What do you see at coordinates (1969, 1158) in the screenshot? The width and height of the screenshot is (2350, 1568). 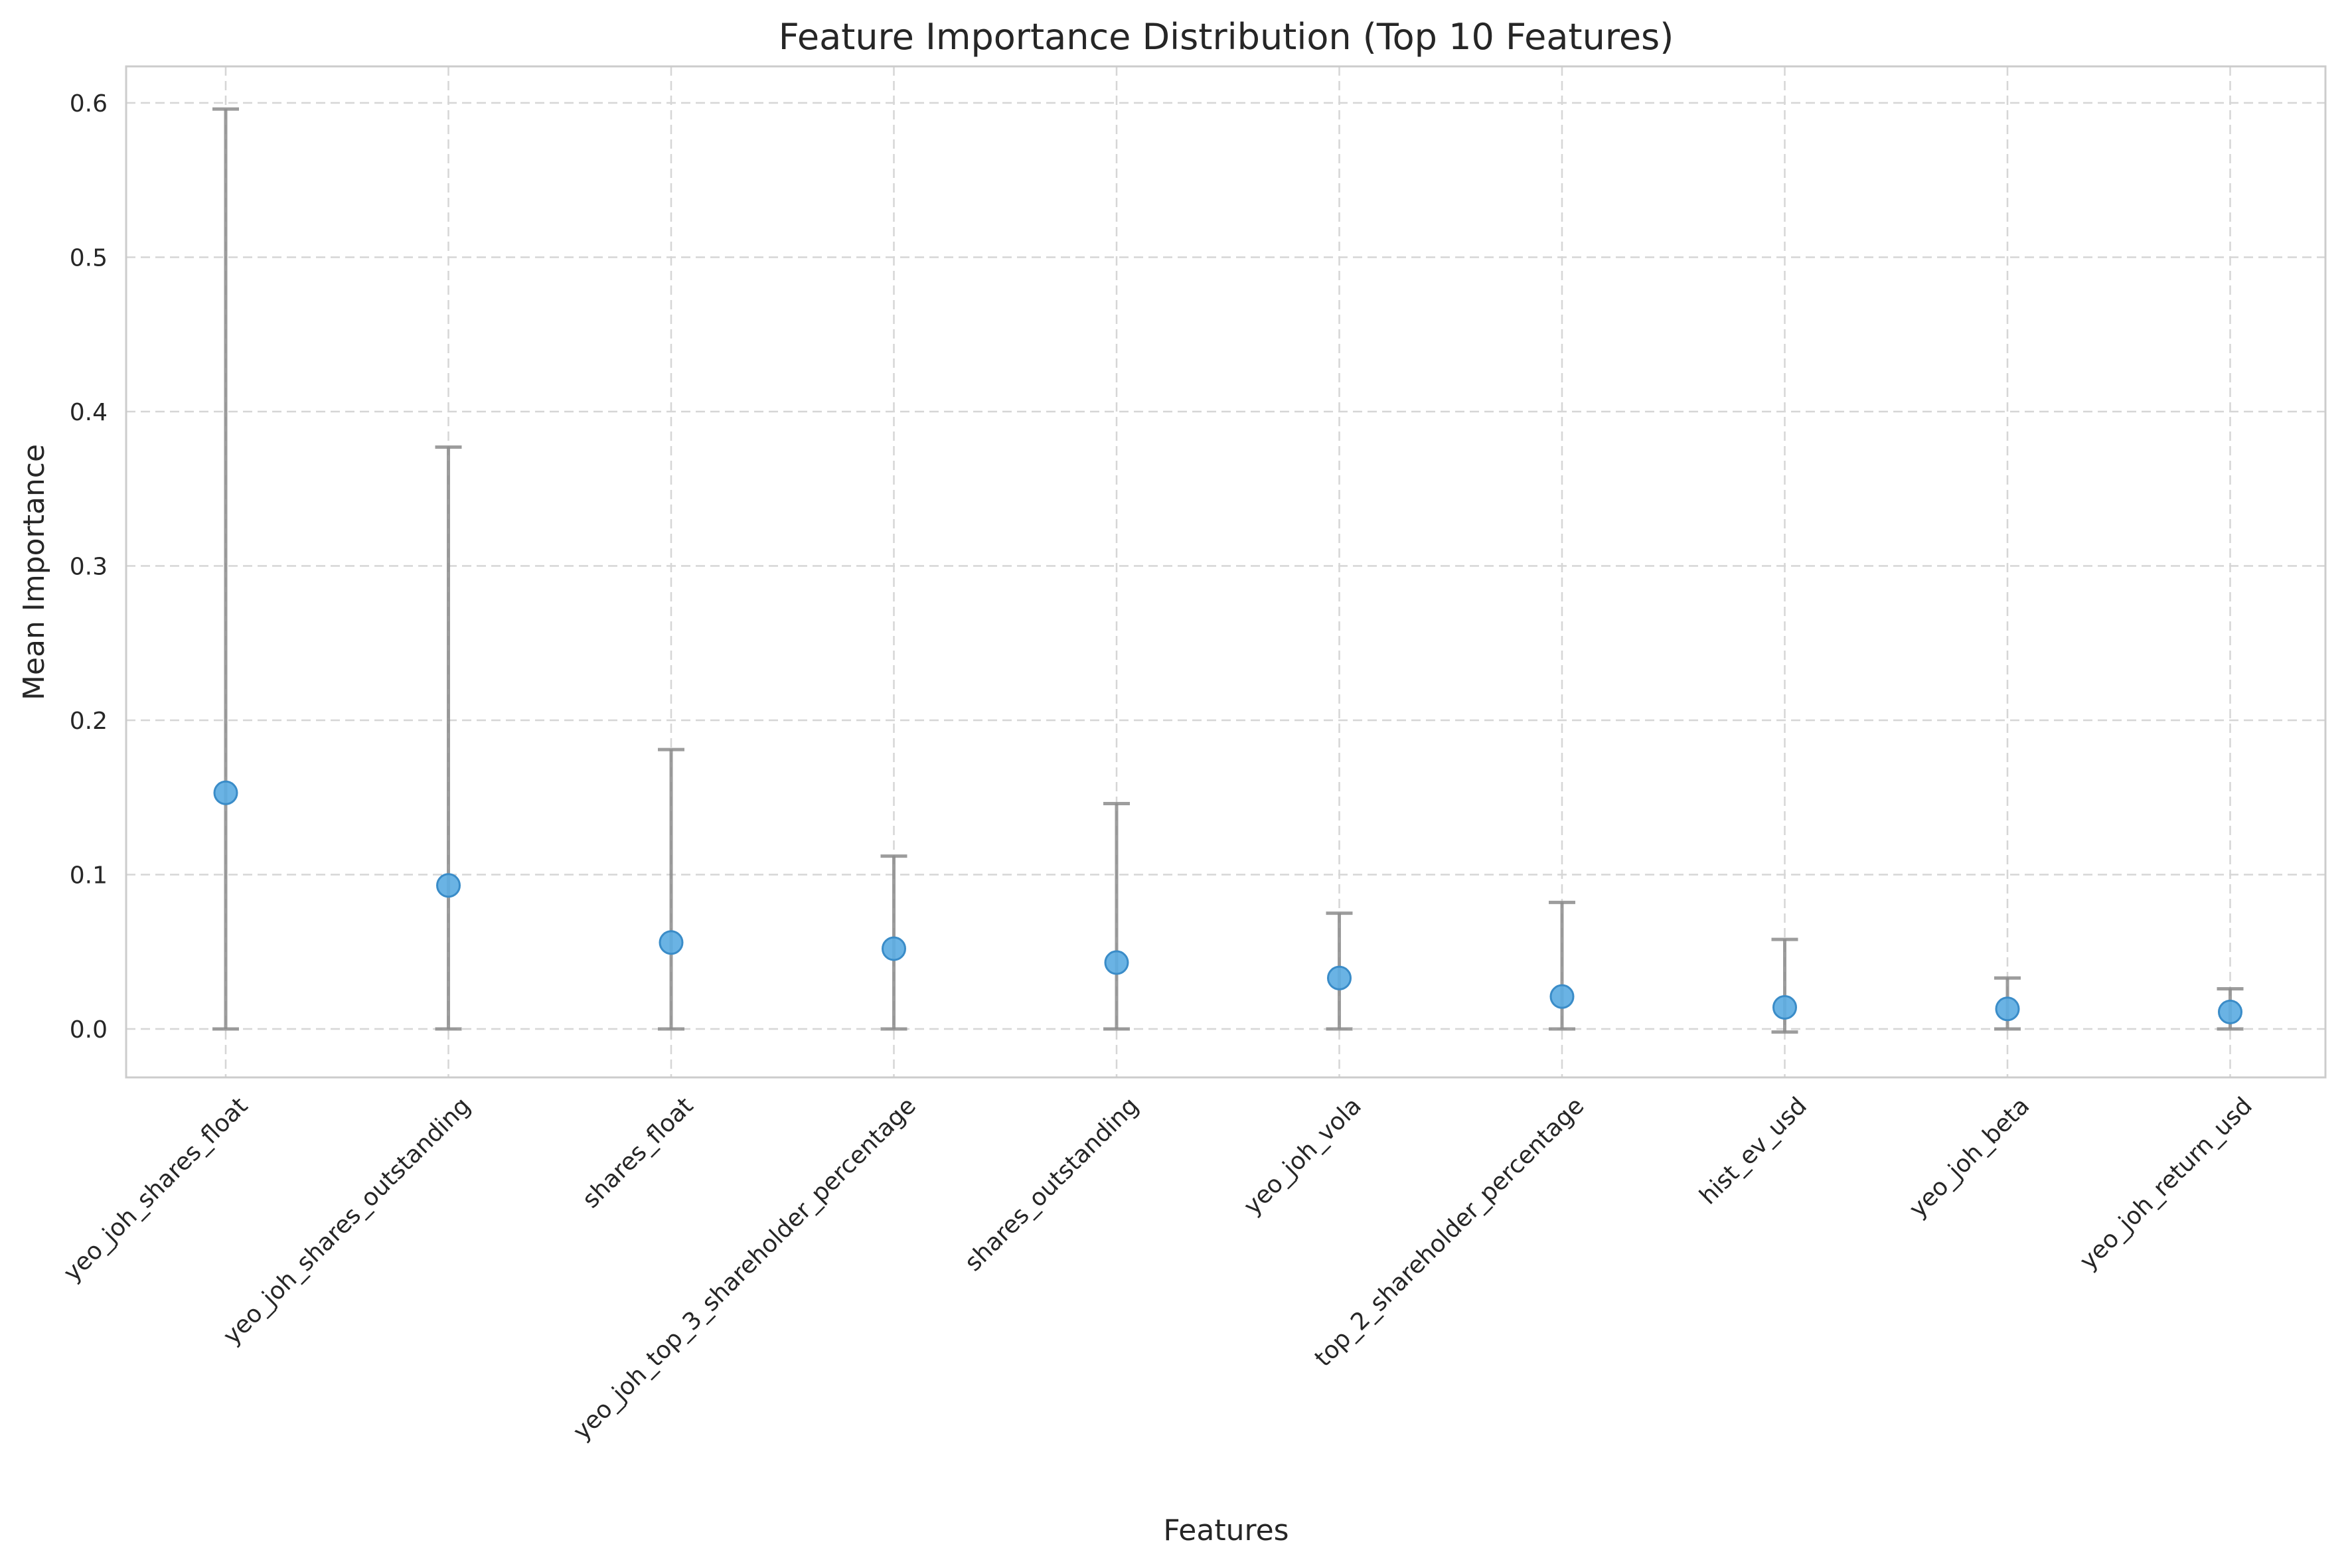 I see `x-tick-label: yeo_joh_beta` at bounding box center [1969, 1158].